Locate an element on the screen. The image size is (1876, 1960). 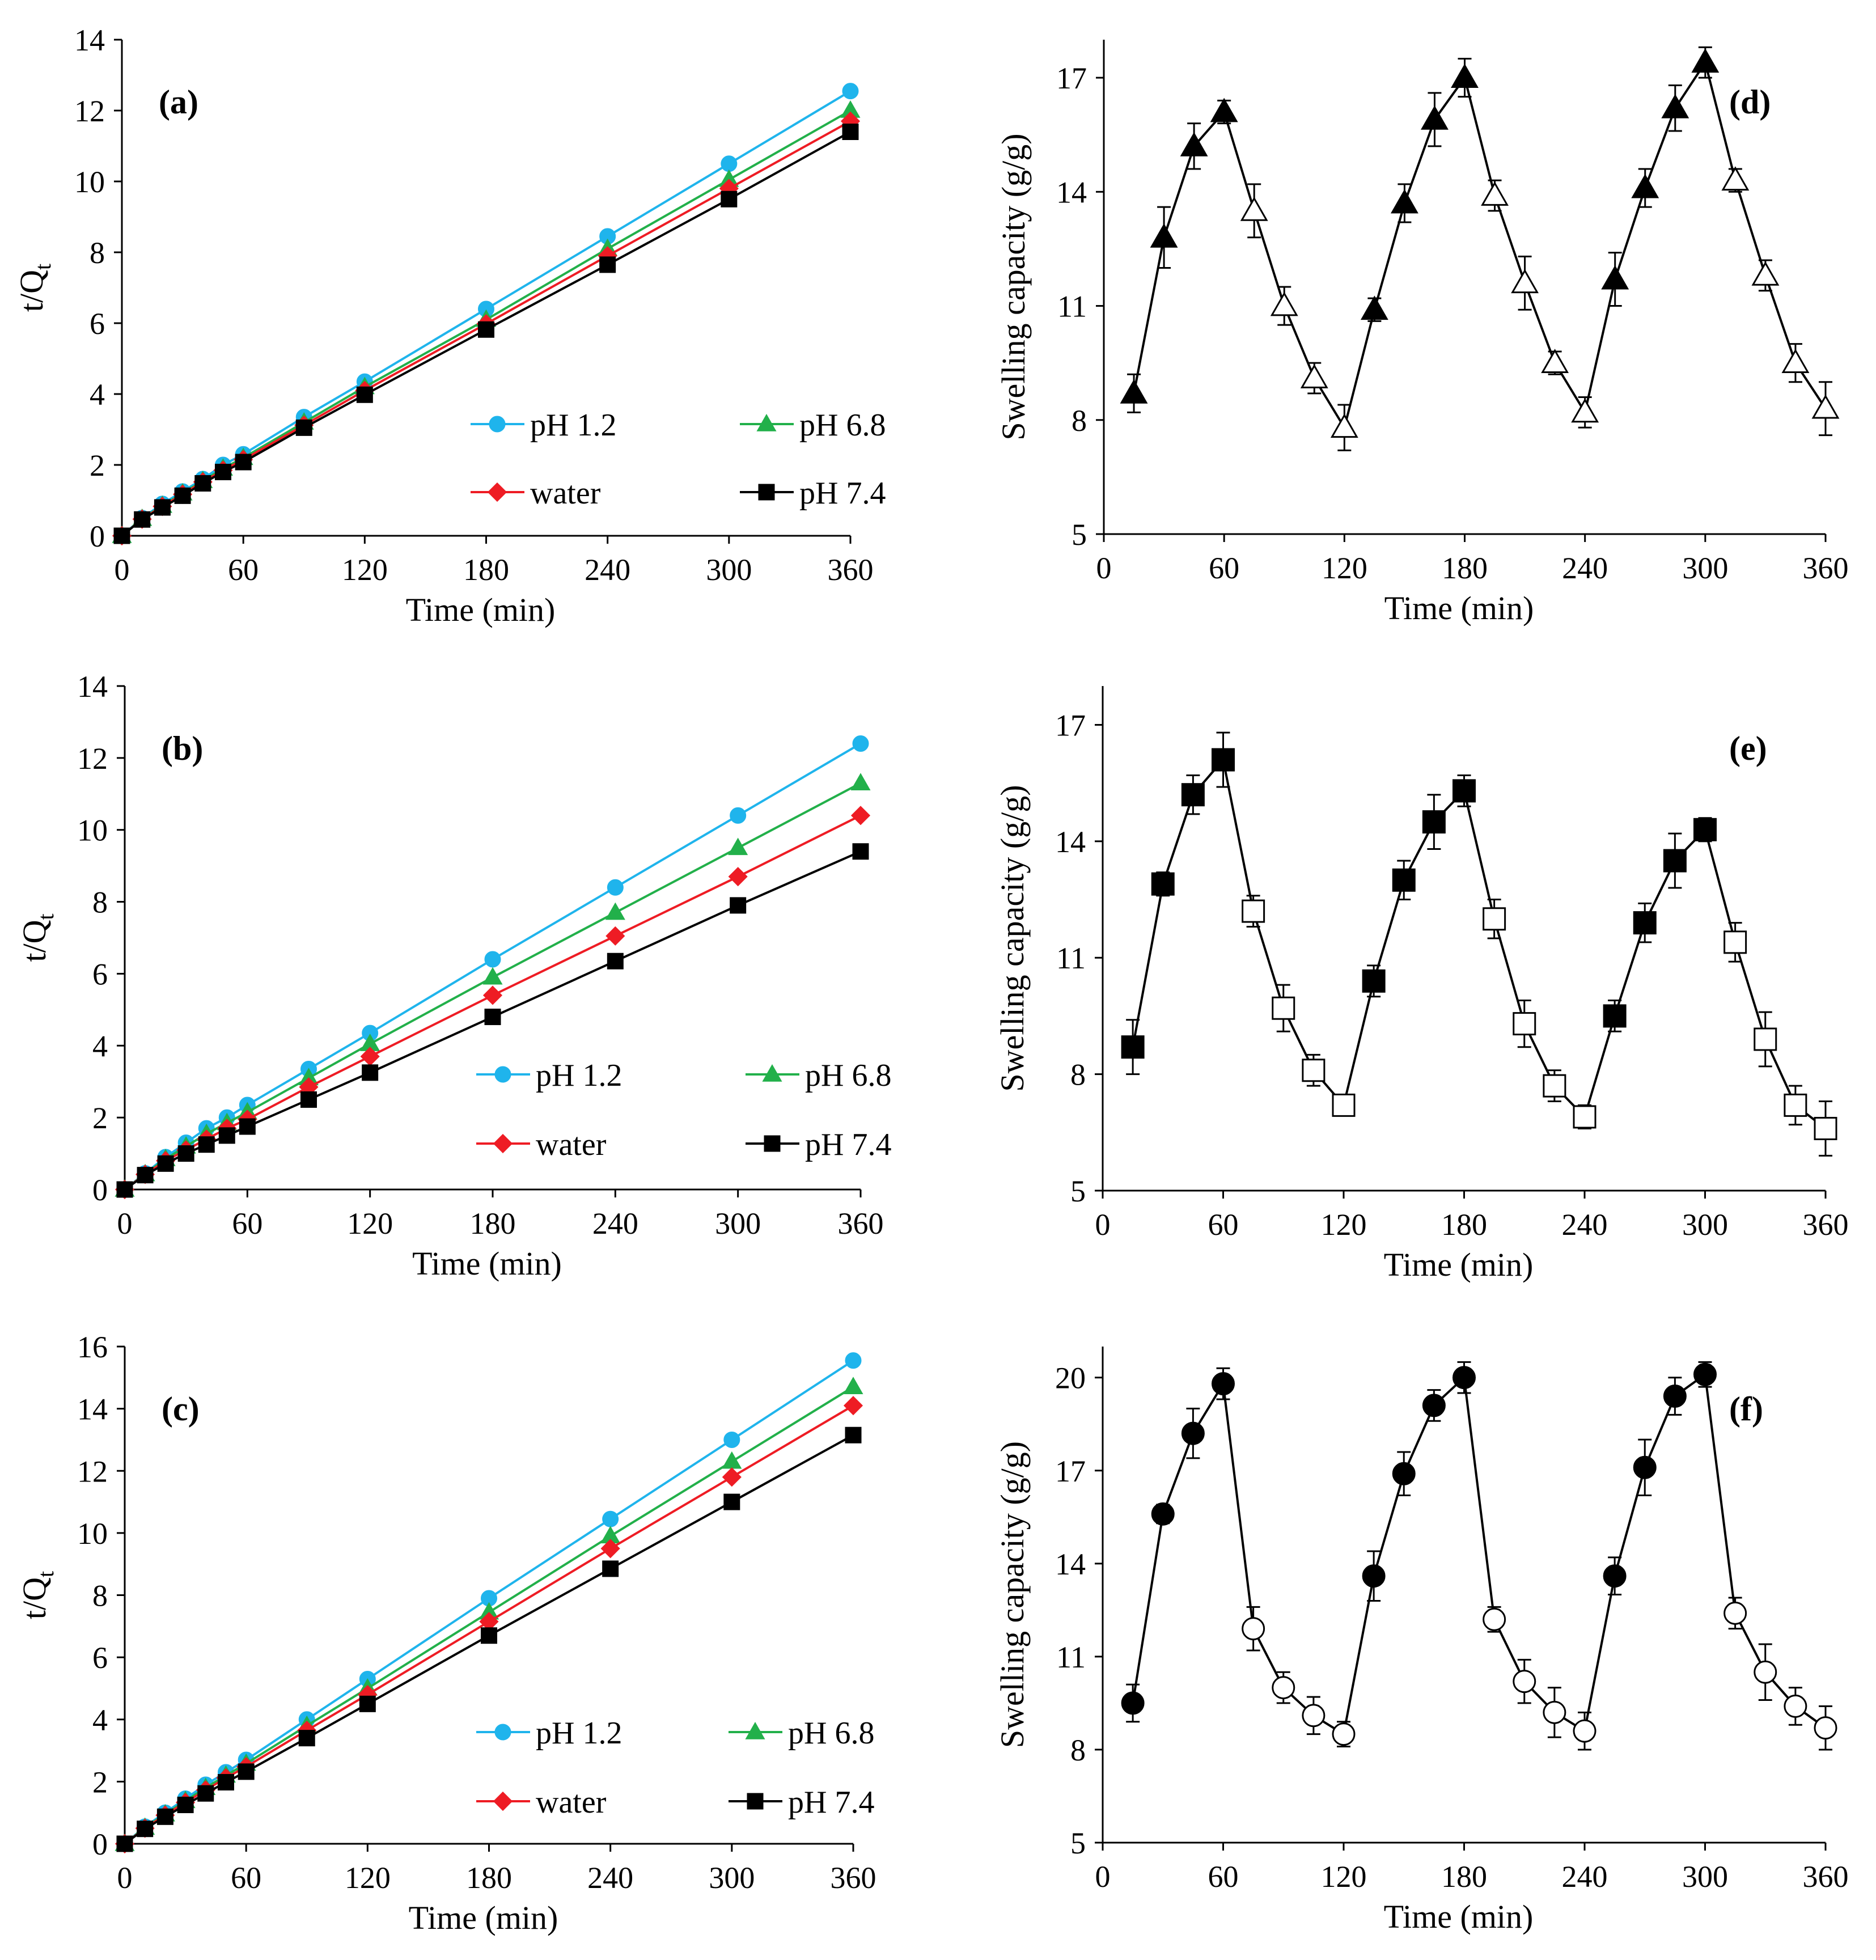
y-tick-label: 20 is located at coordinates (1070, 1378).